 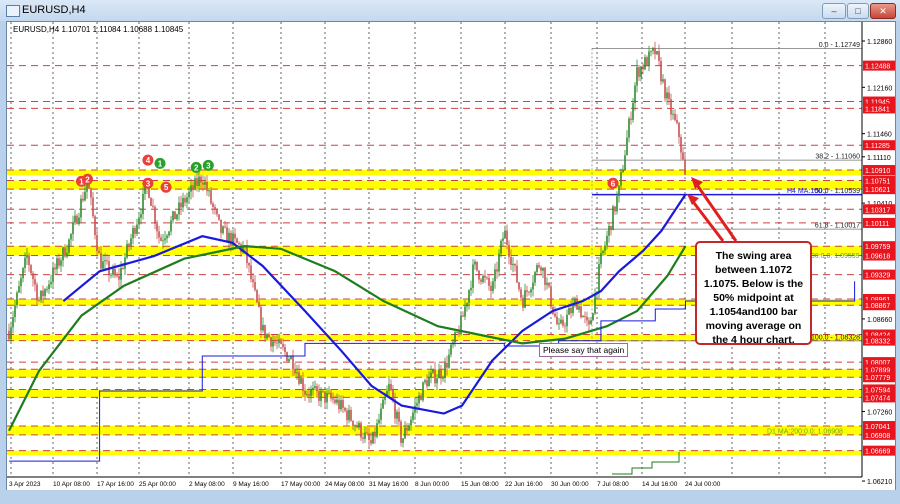 I want to click on price-level-label-text: 1.08332, so click(x=877, y=342).